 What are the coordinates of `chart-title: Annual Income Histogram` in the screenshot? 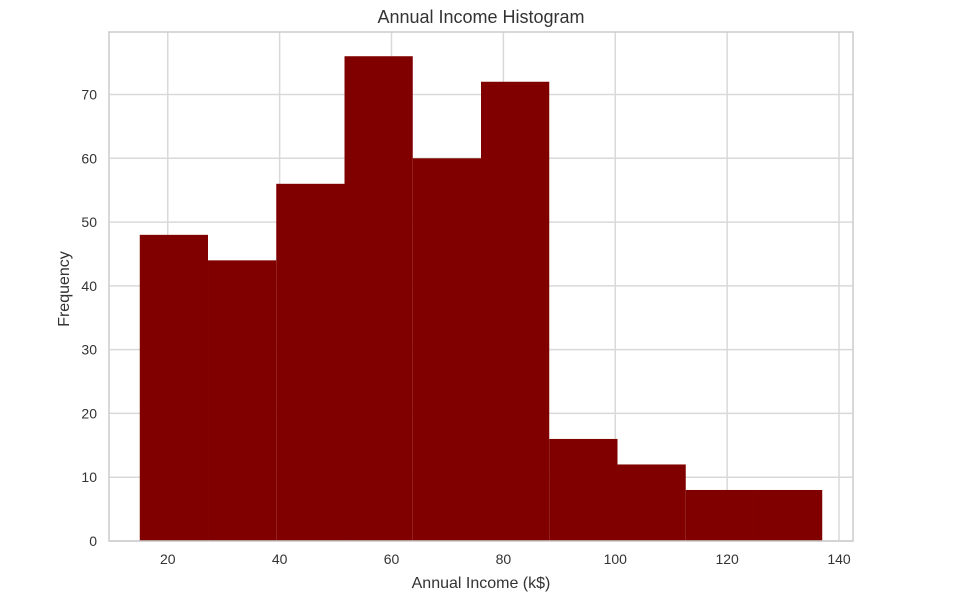 It's located at (480, 17).